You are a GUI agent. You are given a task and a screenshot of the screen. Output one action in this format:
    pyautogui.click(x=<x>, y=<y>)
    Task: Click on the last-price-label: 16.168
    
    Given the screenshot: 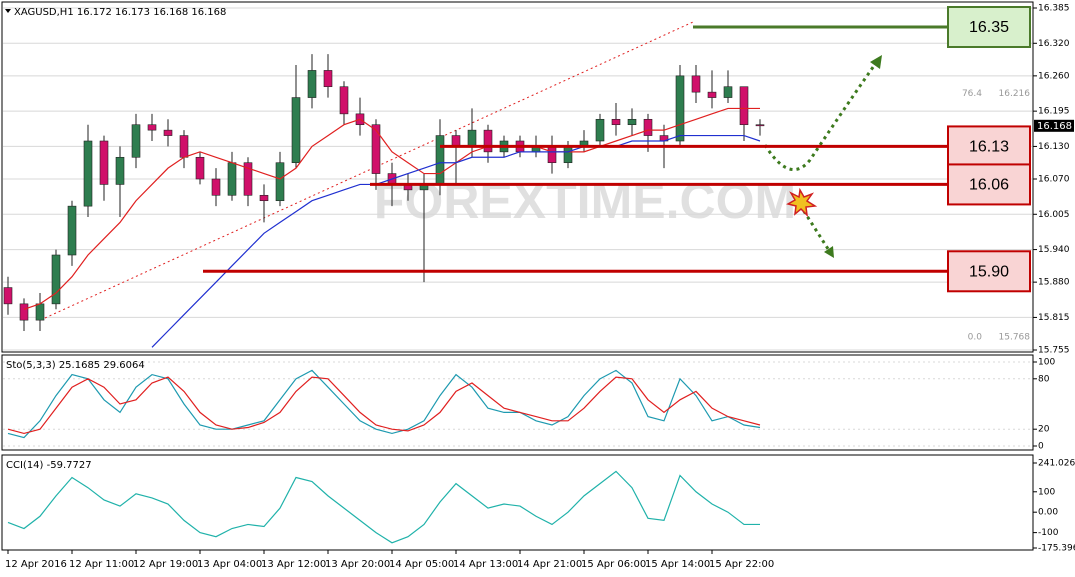 What is the action you would take?
    pyautogui.click(x=1054, y=126)
    